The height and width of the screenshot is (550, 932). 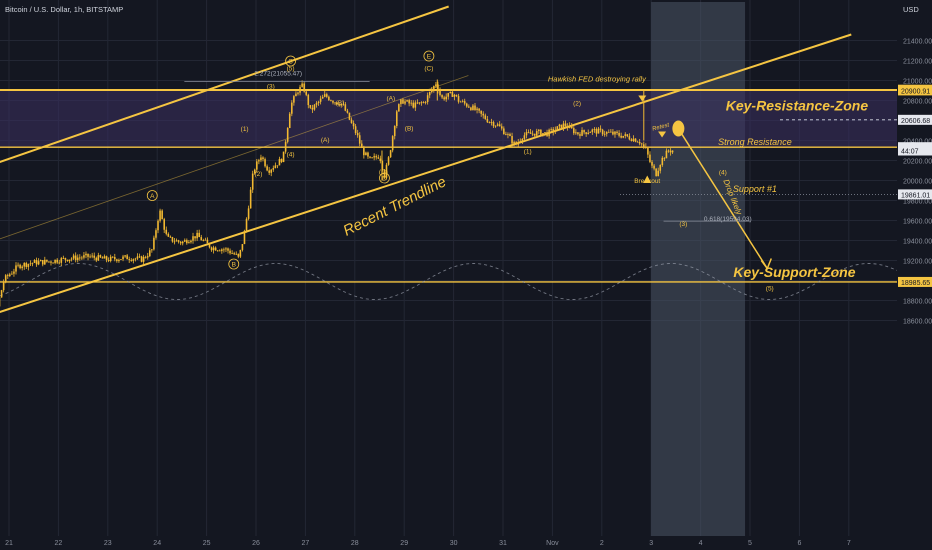 I want to click on price-tick-label: 19200.00, so click(x=917, y=262).